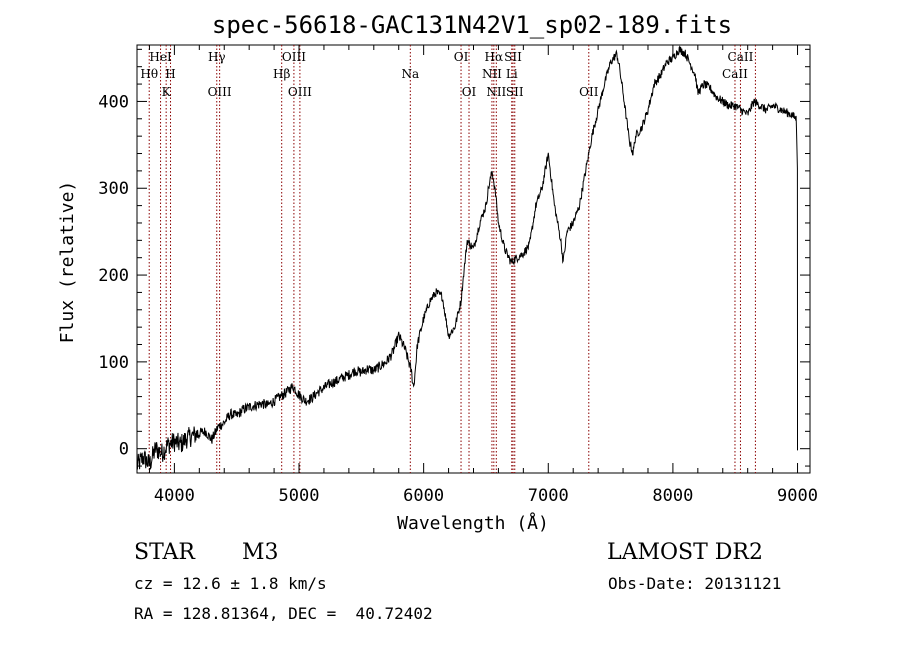 The height and width of the screenshot is (649, 900). Describe the element at coordinates (113, 102) in the screenshot. I see `y-tick-label: 400` at that location.